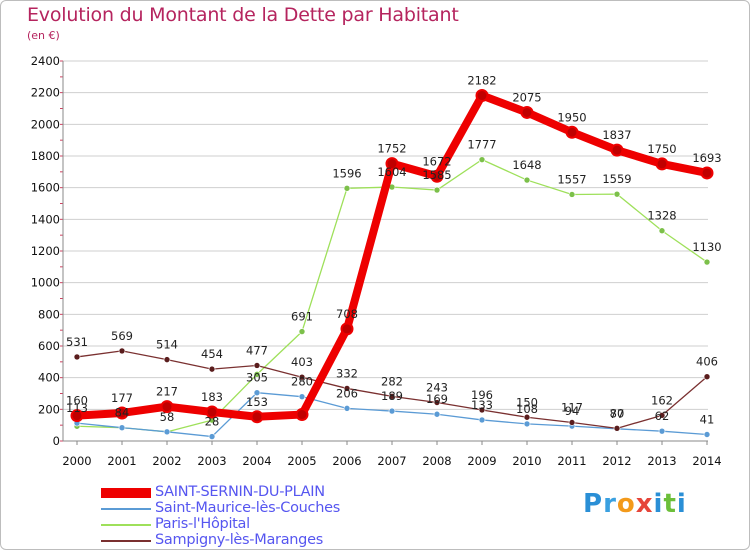 This screenshot has width=750, height=550. I want to click on chart-subtitle: (en €), so click(43, 35).